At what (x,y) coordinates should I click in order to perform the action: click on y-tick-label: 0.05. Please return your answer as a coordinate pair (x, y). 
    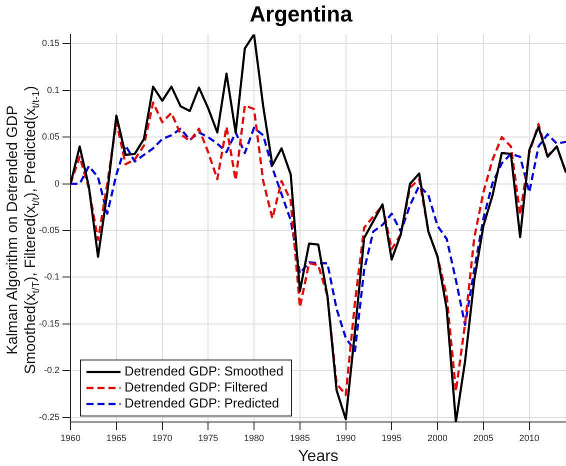
    Looking at the image, I should click on (51, 137).